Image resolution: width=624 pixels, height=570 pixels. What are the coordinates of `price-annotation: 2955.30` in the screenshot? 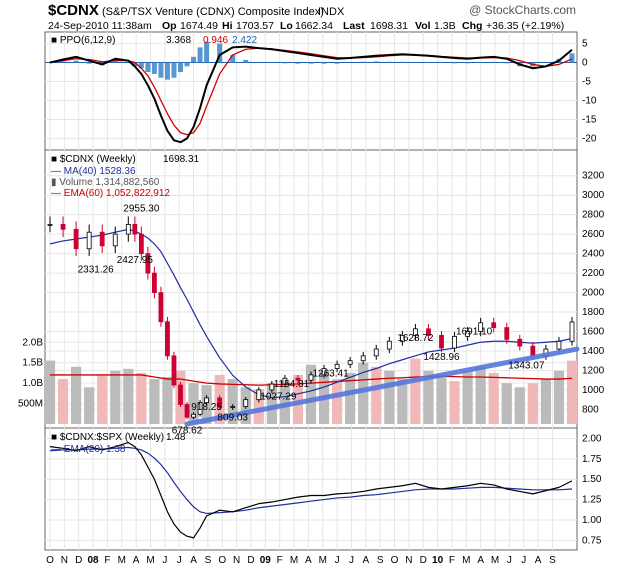 It's located at (141, 209).